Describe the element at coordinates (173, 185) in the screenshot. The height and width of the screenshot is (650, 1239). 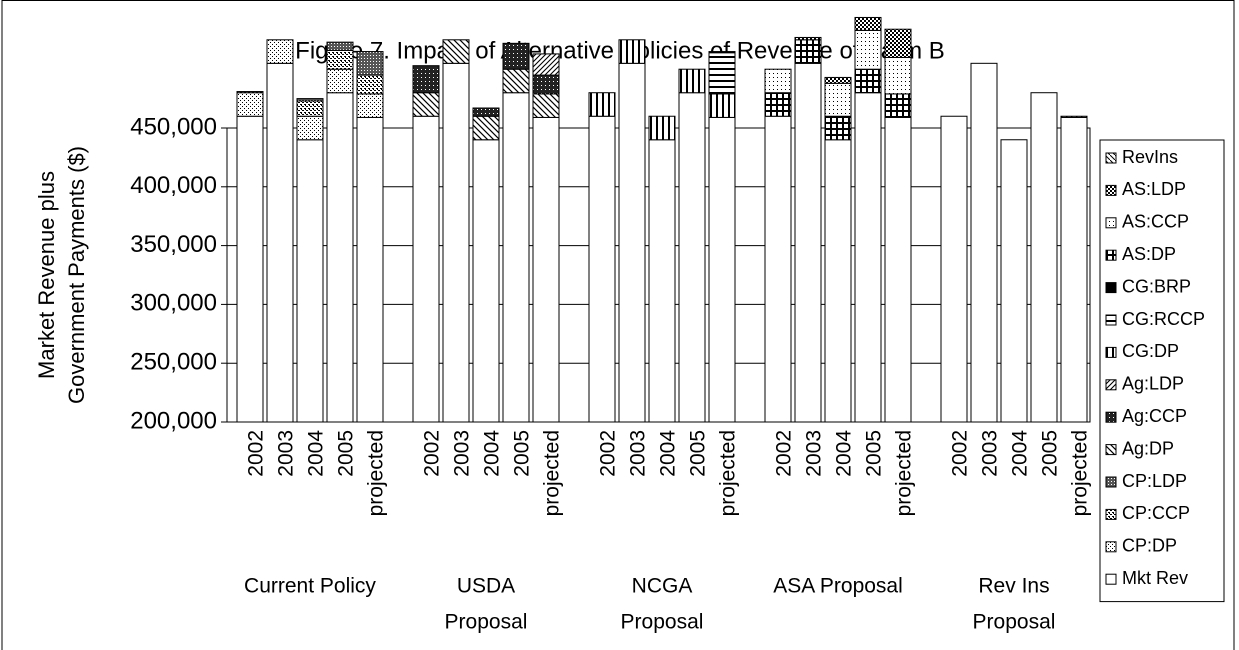
I see `y-tick-label: 400,000` at that location.